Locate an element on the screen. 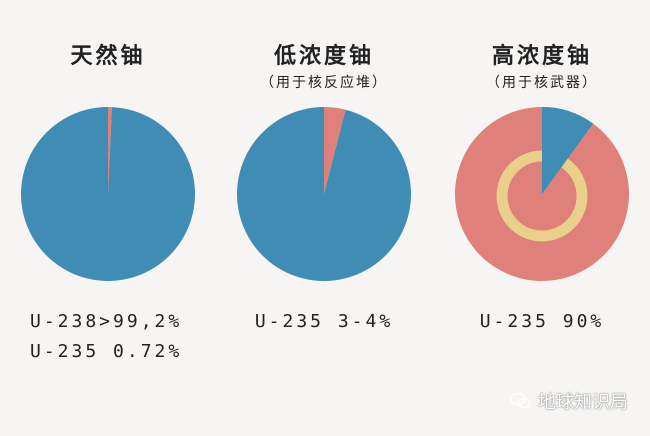  data-note: U-235 90% is located at coordinates (542, 321).